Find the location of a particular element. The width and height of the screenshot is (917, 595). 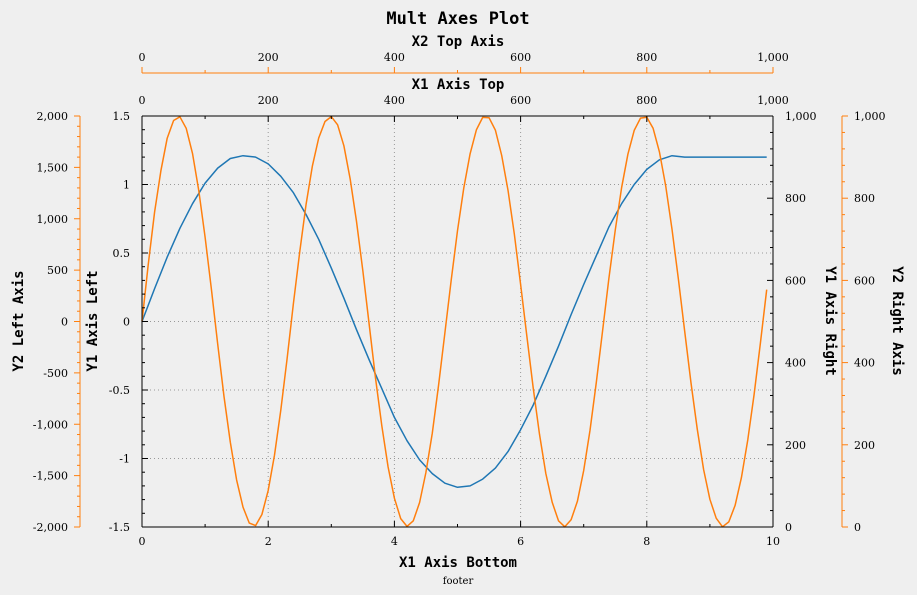

y1-left-axis-title: Y1 Axis Left is located at coordinates (93, 320).